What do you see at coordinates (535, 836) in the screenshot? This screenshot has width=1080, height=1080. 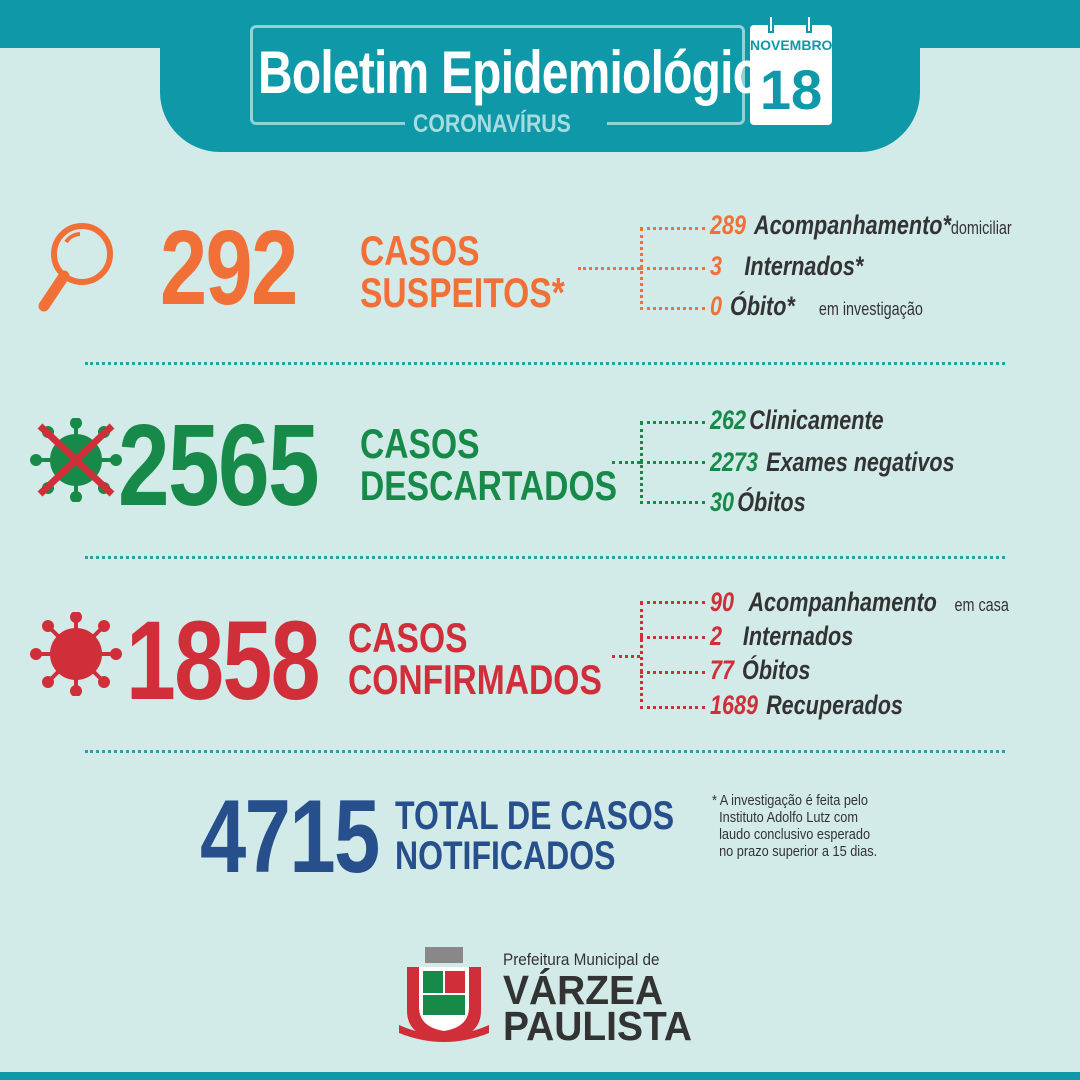 I see `total-label: TOTAL DE CASOS NOTIFICADOS` at bounding box center [535, 836].